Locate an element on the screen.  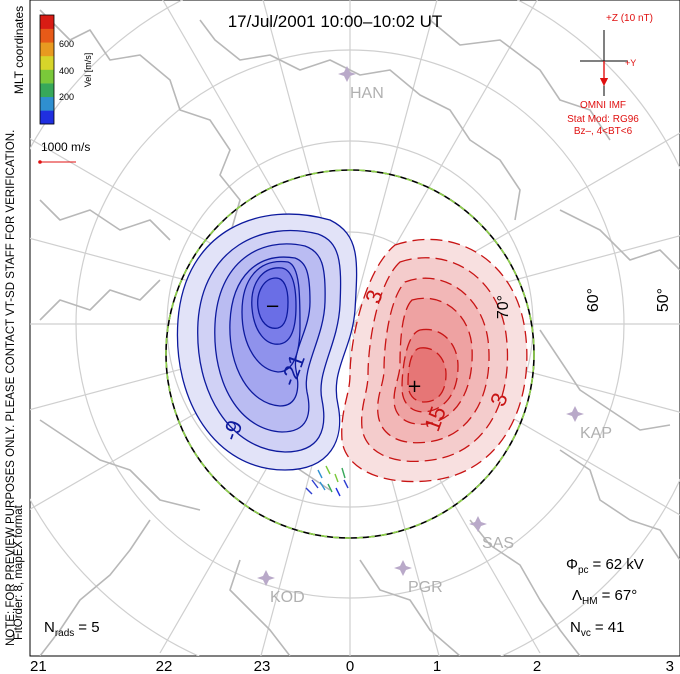
latitude-label-50: 50° is located at coordinates (663, 300).